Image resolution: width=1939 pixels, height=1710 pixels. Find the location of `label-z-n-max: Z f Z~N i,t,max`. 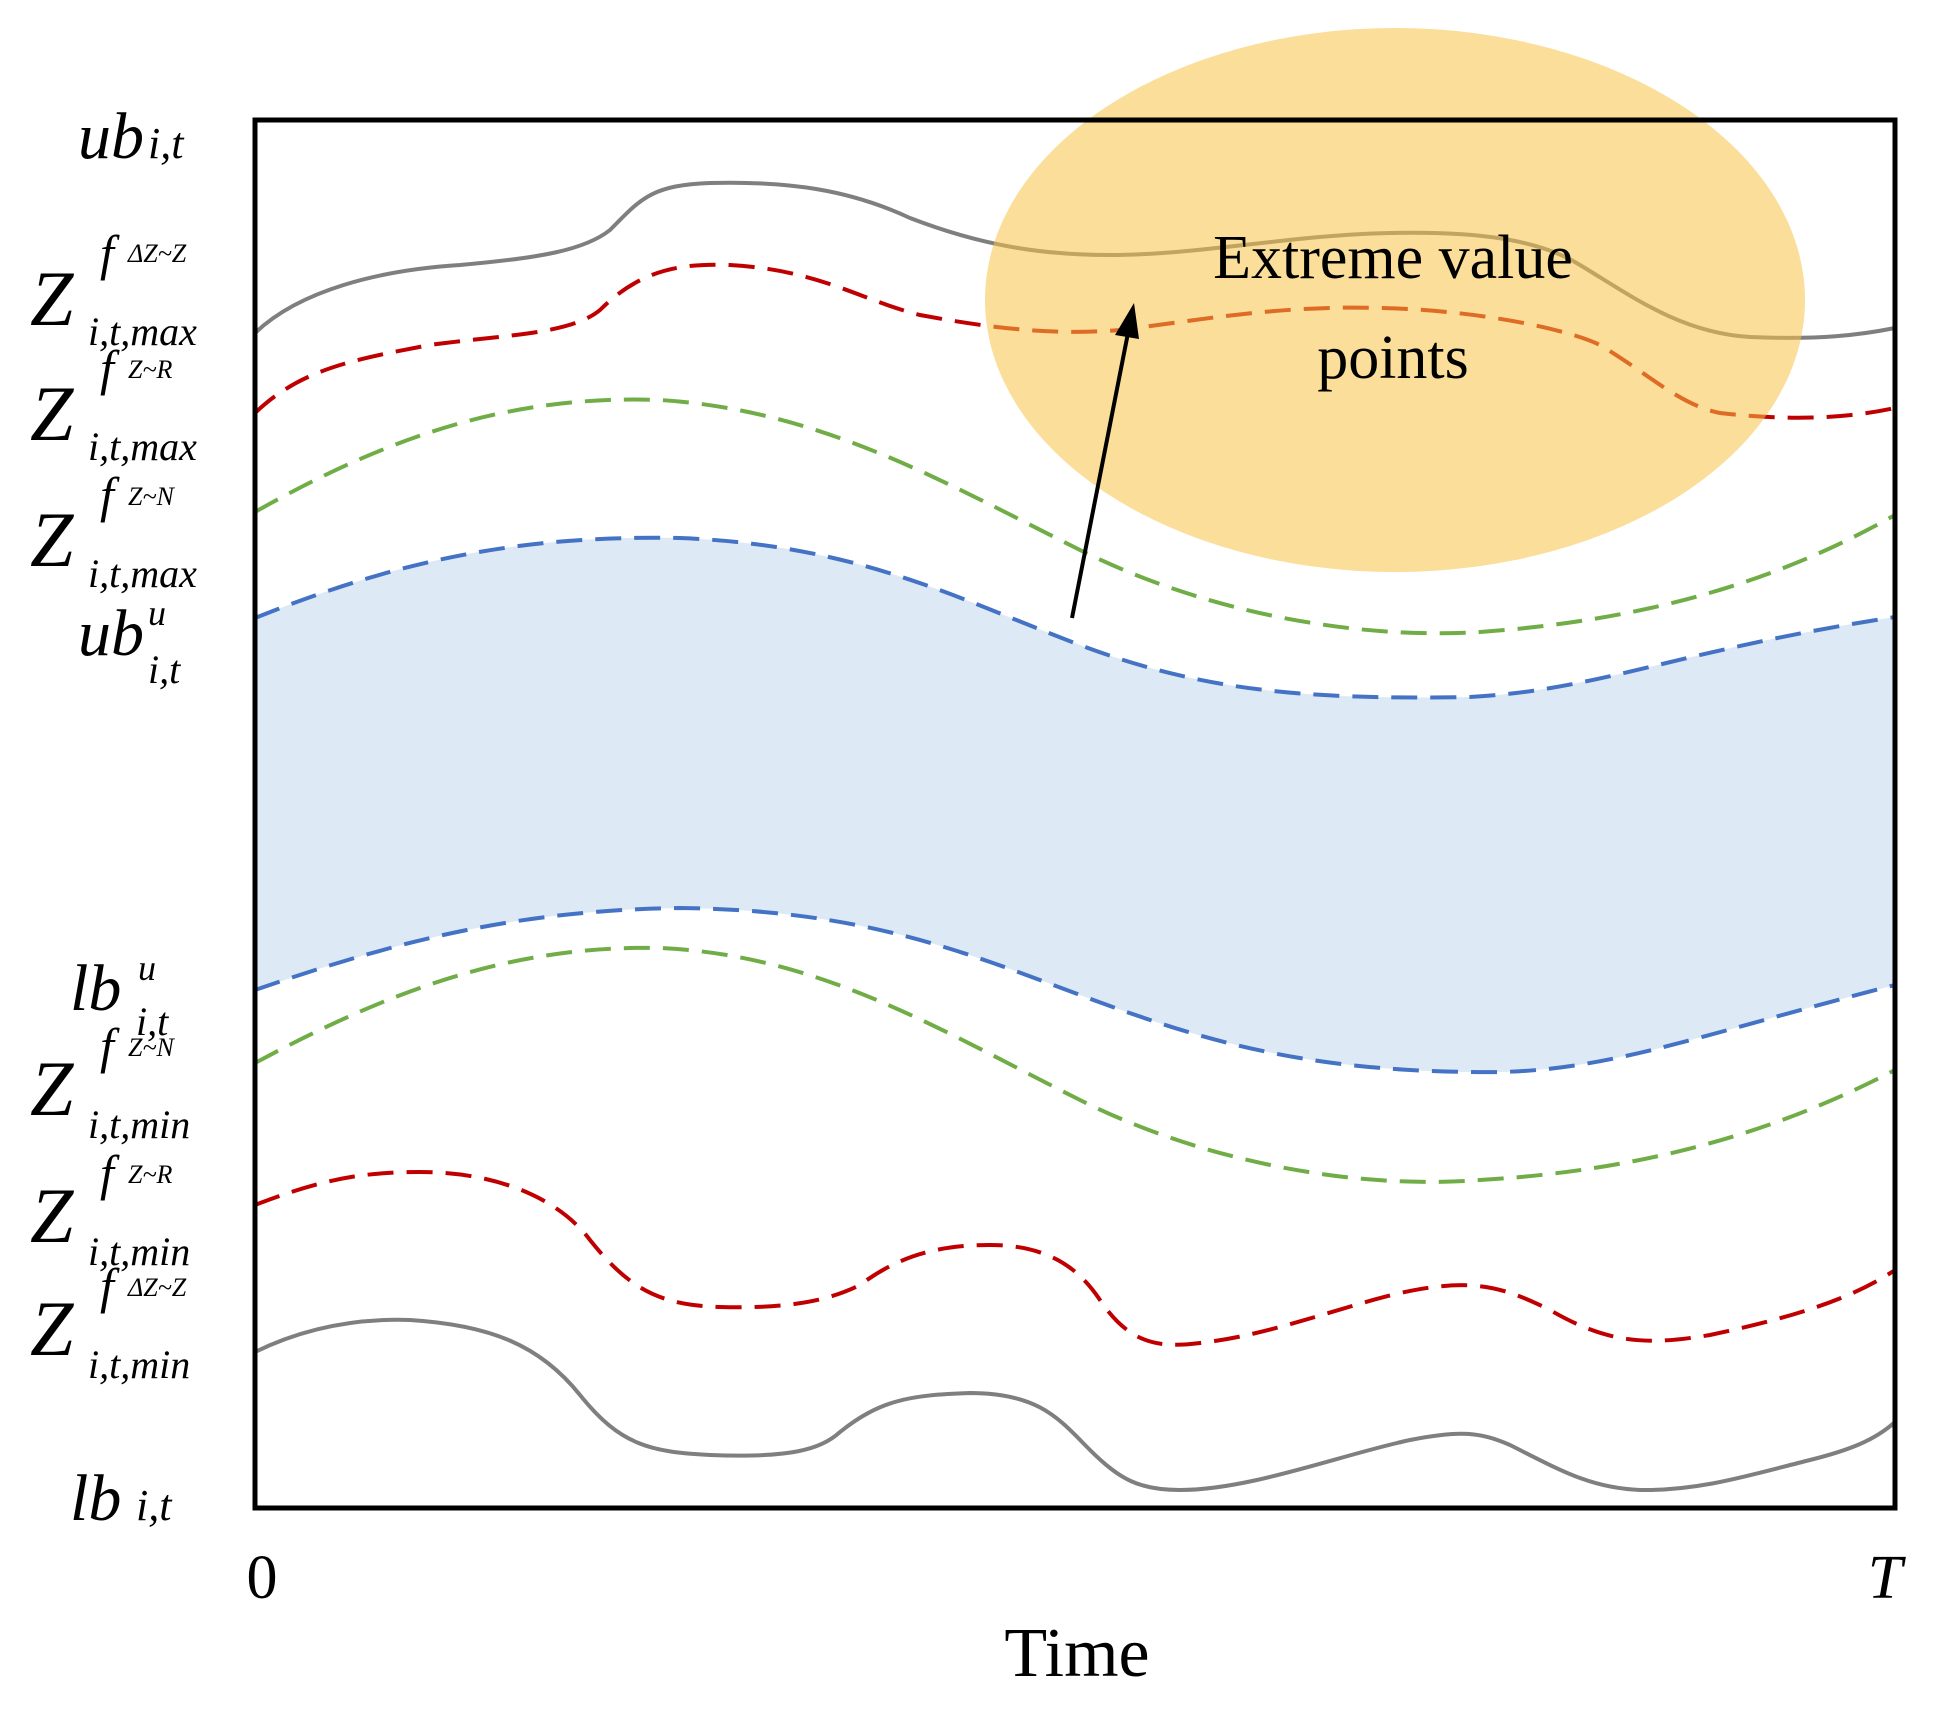

label-z-n-max: Z f Z~N i,t,max is located at coordinates (113, 531).